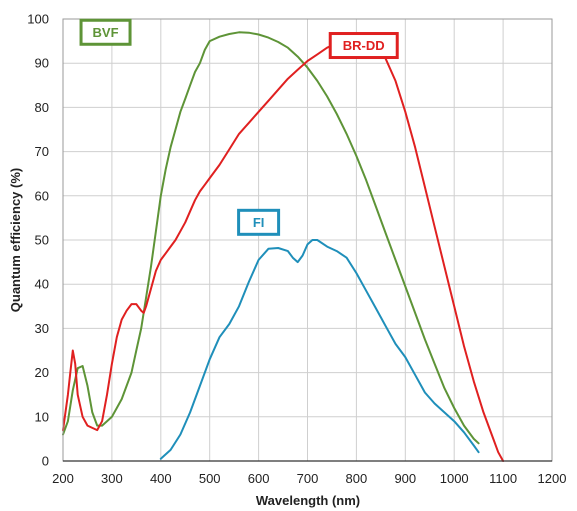  What do you see at coordinates (357, 478) in the screenshot?
I see `x-tick-label: 800` at bounding box center [357, 478].